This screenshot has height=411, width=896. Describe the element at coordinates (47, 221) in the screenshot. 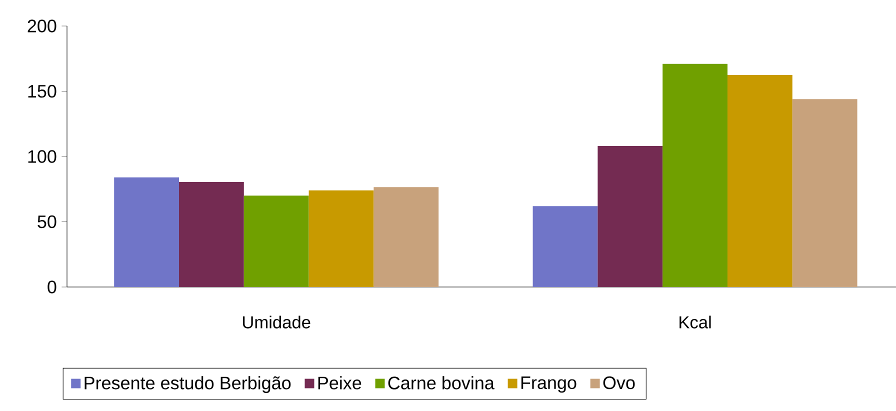

I see `y-tick-label: 50` at that location.